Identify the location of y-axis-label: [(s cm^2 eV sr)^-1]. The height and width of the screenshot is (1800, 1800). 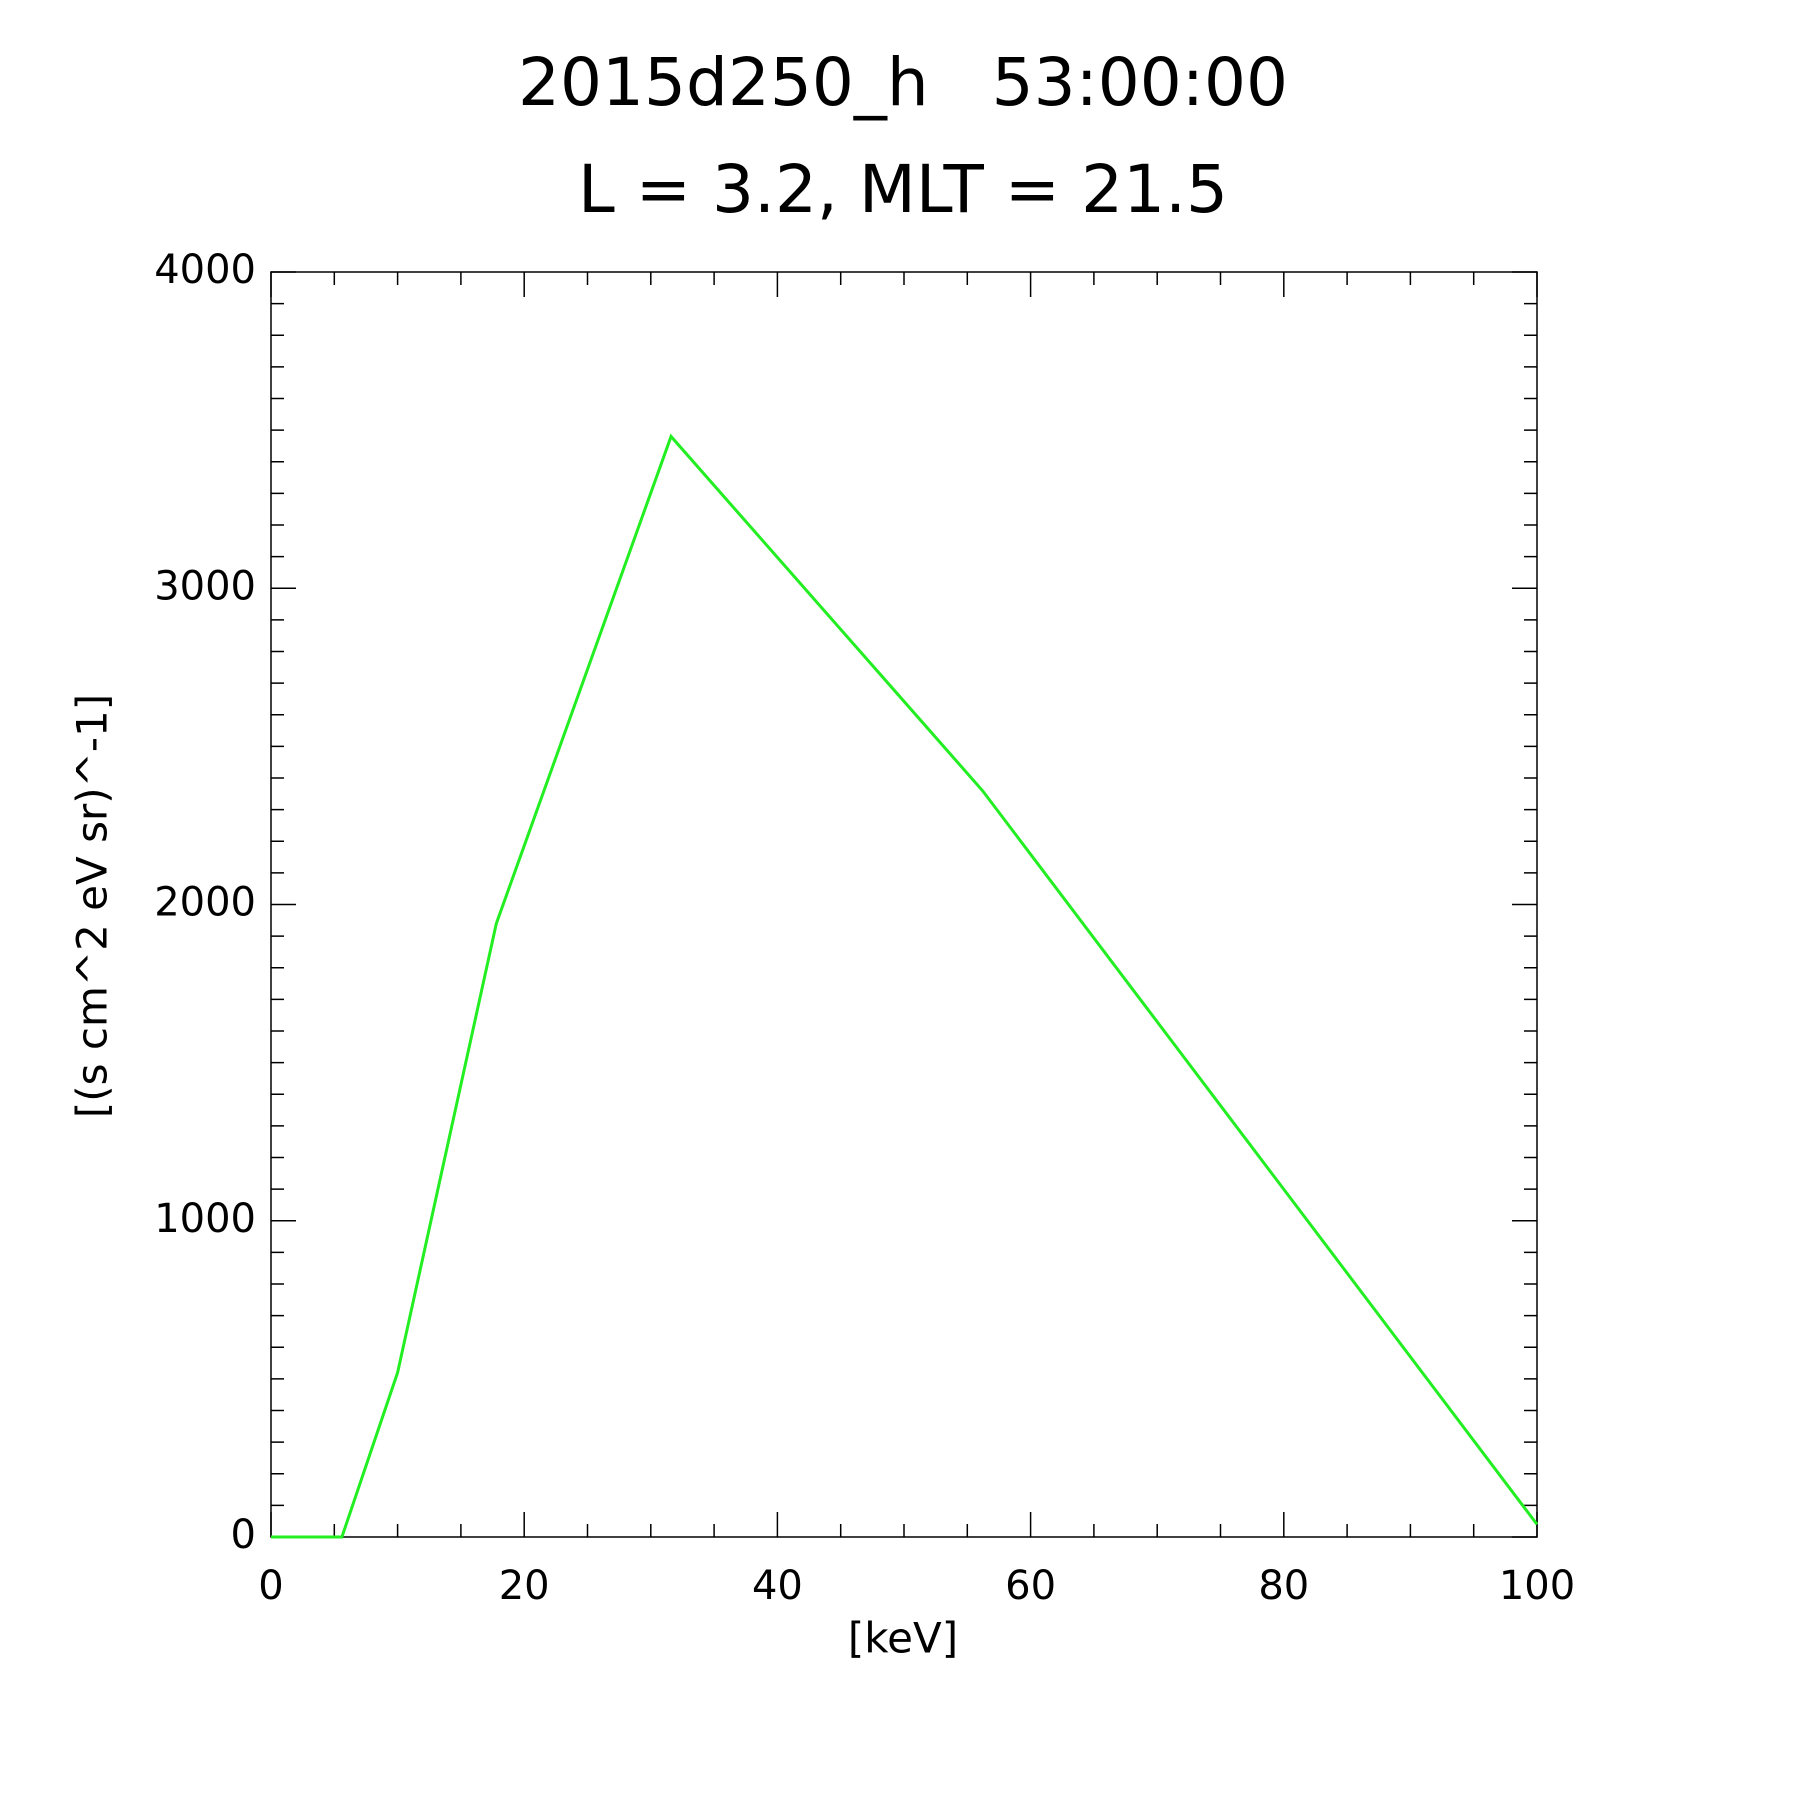
(92, 906).